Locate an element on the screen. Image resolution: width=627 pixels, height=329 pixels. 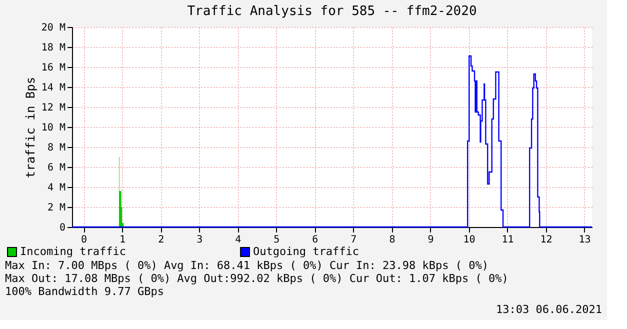
y-tick-label: 2 M is located at coordinates (56, 208).